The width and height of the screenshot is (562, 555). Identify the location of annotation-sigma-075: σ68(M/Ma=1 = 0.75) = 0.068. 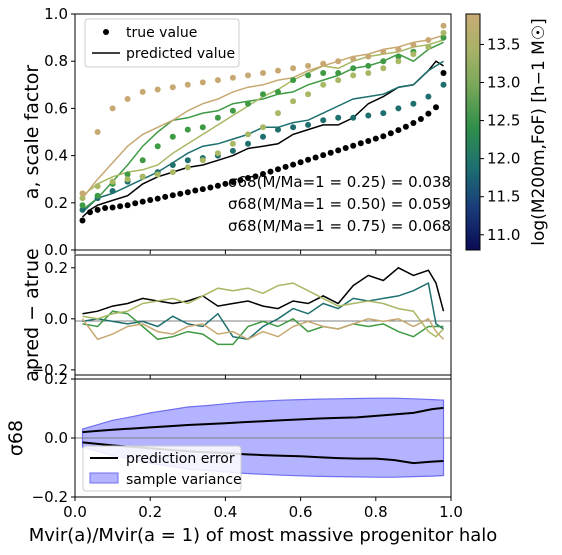
(339, 226).